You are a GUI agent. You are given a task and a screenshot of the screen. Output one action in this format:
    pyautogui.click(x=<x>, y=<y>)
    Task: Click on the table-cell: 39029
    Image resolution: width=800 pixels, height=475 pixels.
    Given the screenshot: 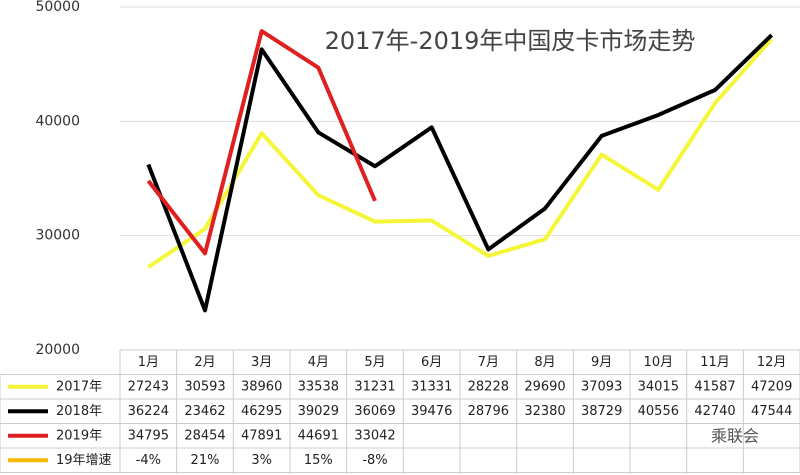 What is the action you would take?
    pyautogui.click(x=318, y=411)
    